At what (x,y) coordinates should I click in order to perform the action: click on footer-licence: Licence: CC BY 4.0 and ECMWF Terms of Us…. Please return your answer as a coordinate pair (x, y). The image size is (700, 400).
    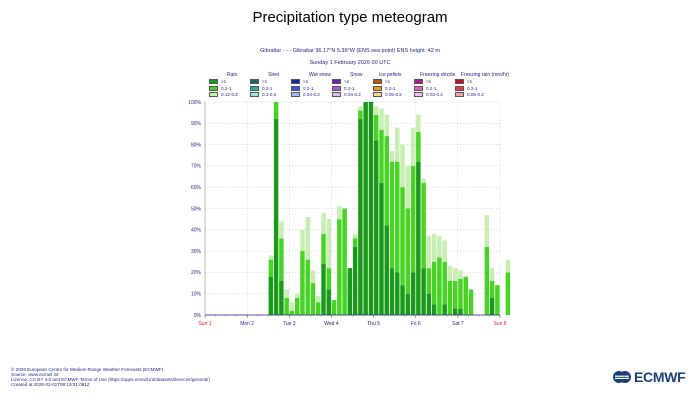
    Looking at the image, I should click on (110, 379).